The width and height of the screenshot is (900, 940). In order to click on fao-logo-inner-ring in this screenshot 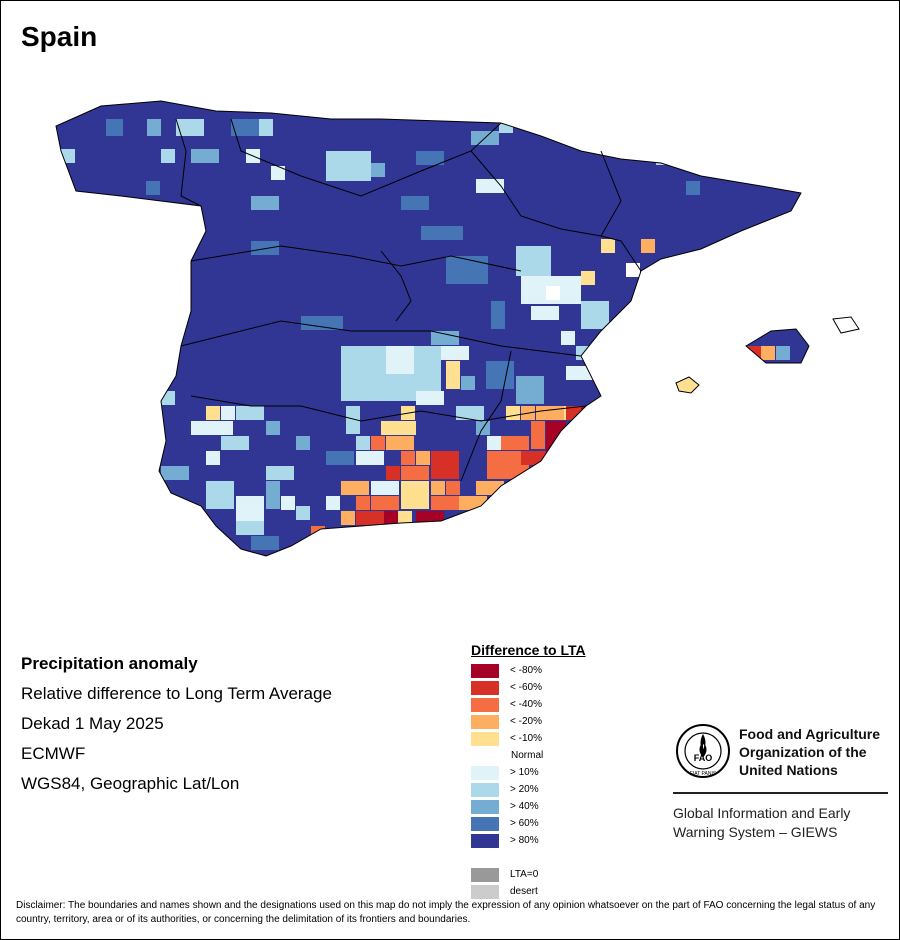, I will do `click(703, 751)`.